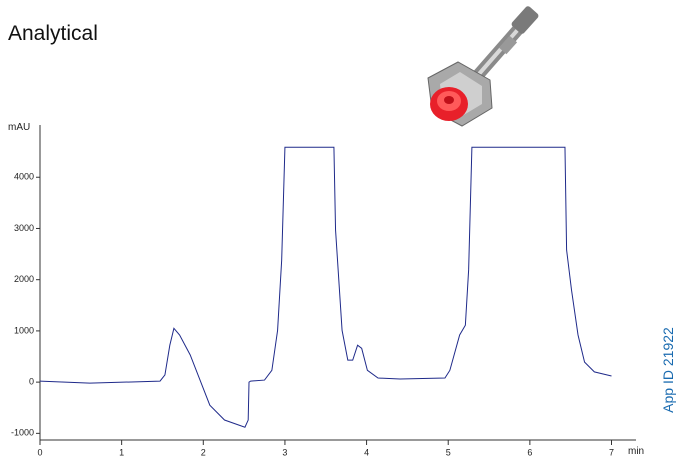 This screenshot has height=459, width=677. What do you see at coordinates (611, 452) in the screenshot?
I see `x-tick-label: 7` at bounding box center [611, 452].